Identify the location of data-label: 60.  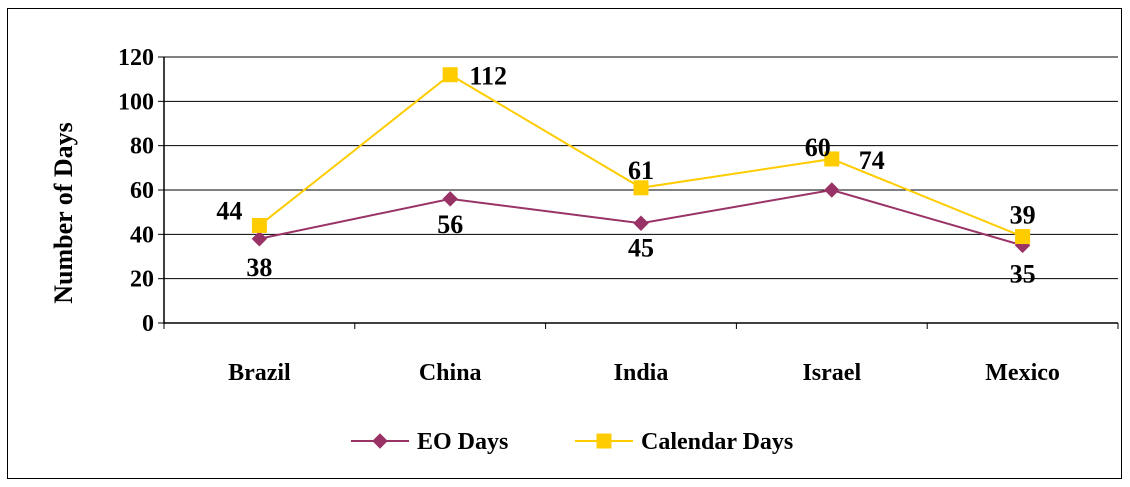
(818, 147).